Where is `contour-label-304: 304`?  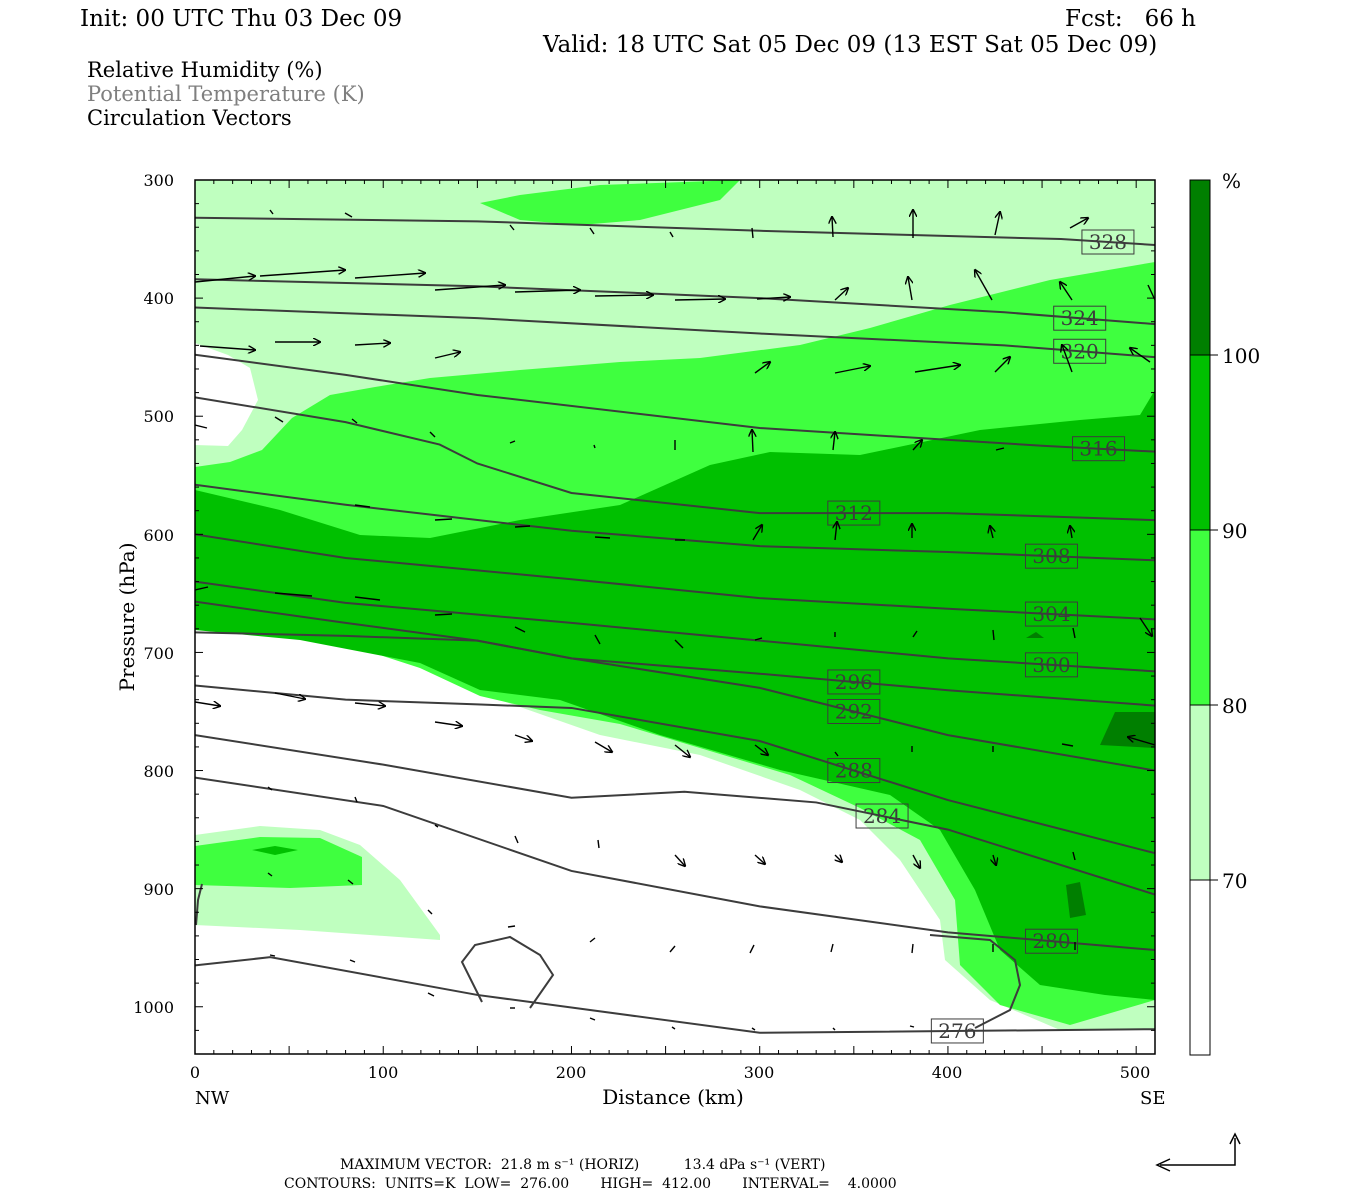
contour-label-304: 304 is located at coordinates (1051, 614).